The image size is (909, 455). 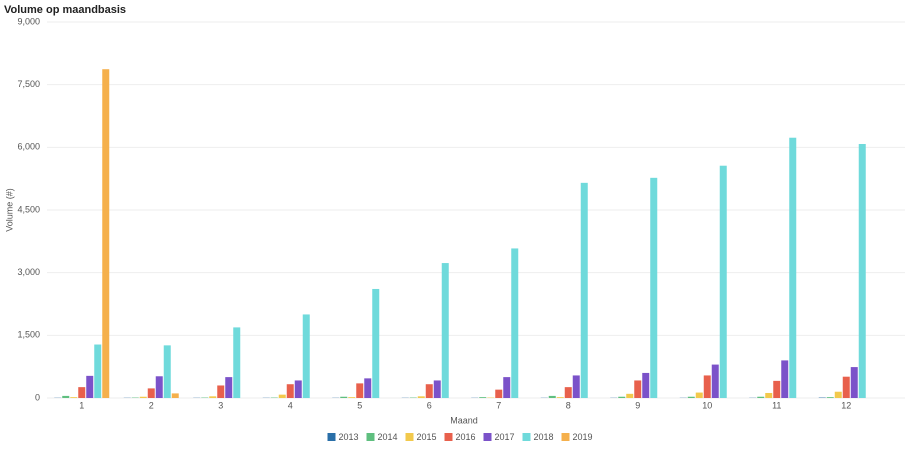 What do you see at coordinates (359, 405) in the screenshot?
I see `x-tick-label: 5` at bounding box center [359, 405].